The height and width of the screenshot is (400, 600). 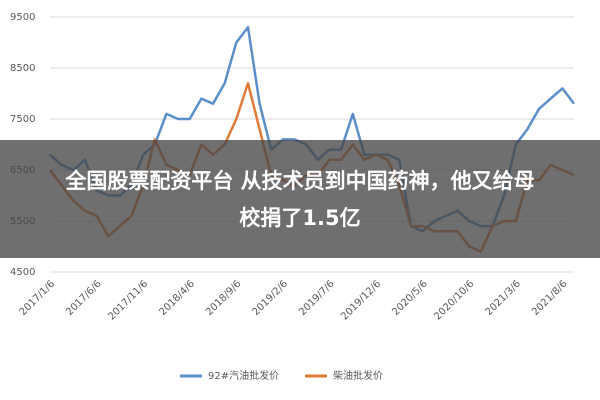 I want to click on banner-text: 校捐了1.5亿, so click(x=299, y=218).